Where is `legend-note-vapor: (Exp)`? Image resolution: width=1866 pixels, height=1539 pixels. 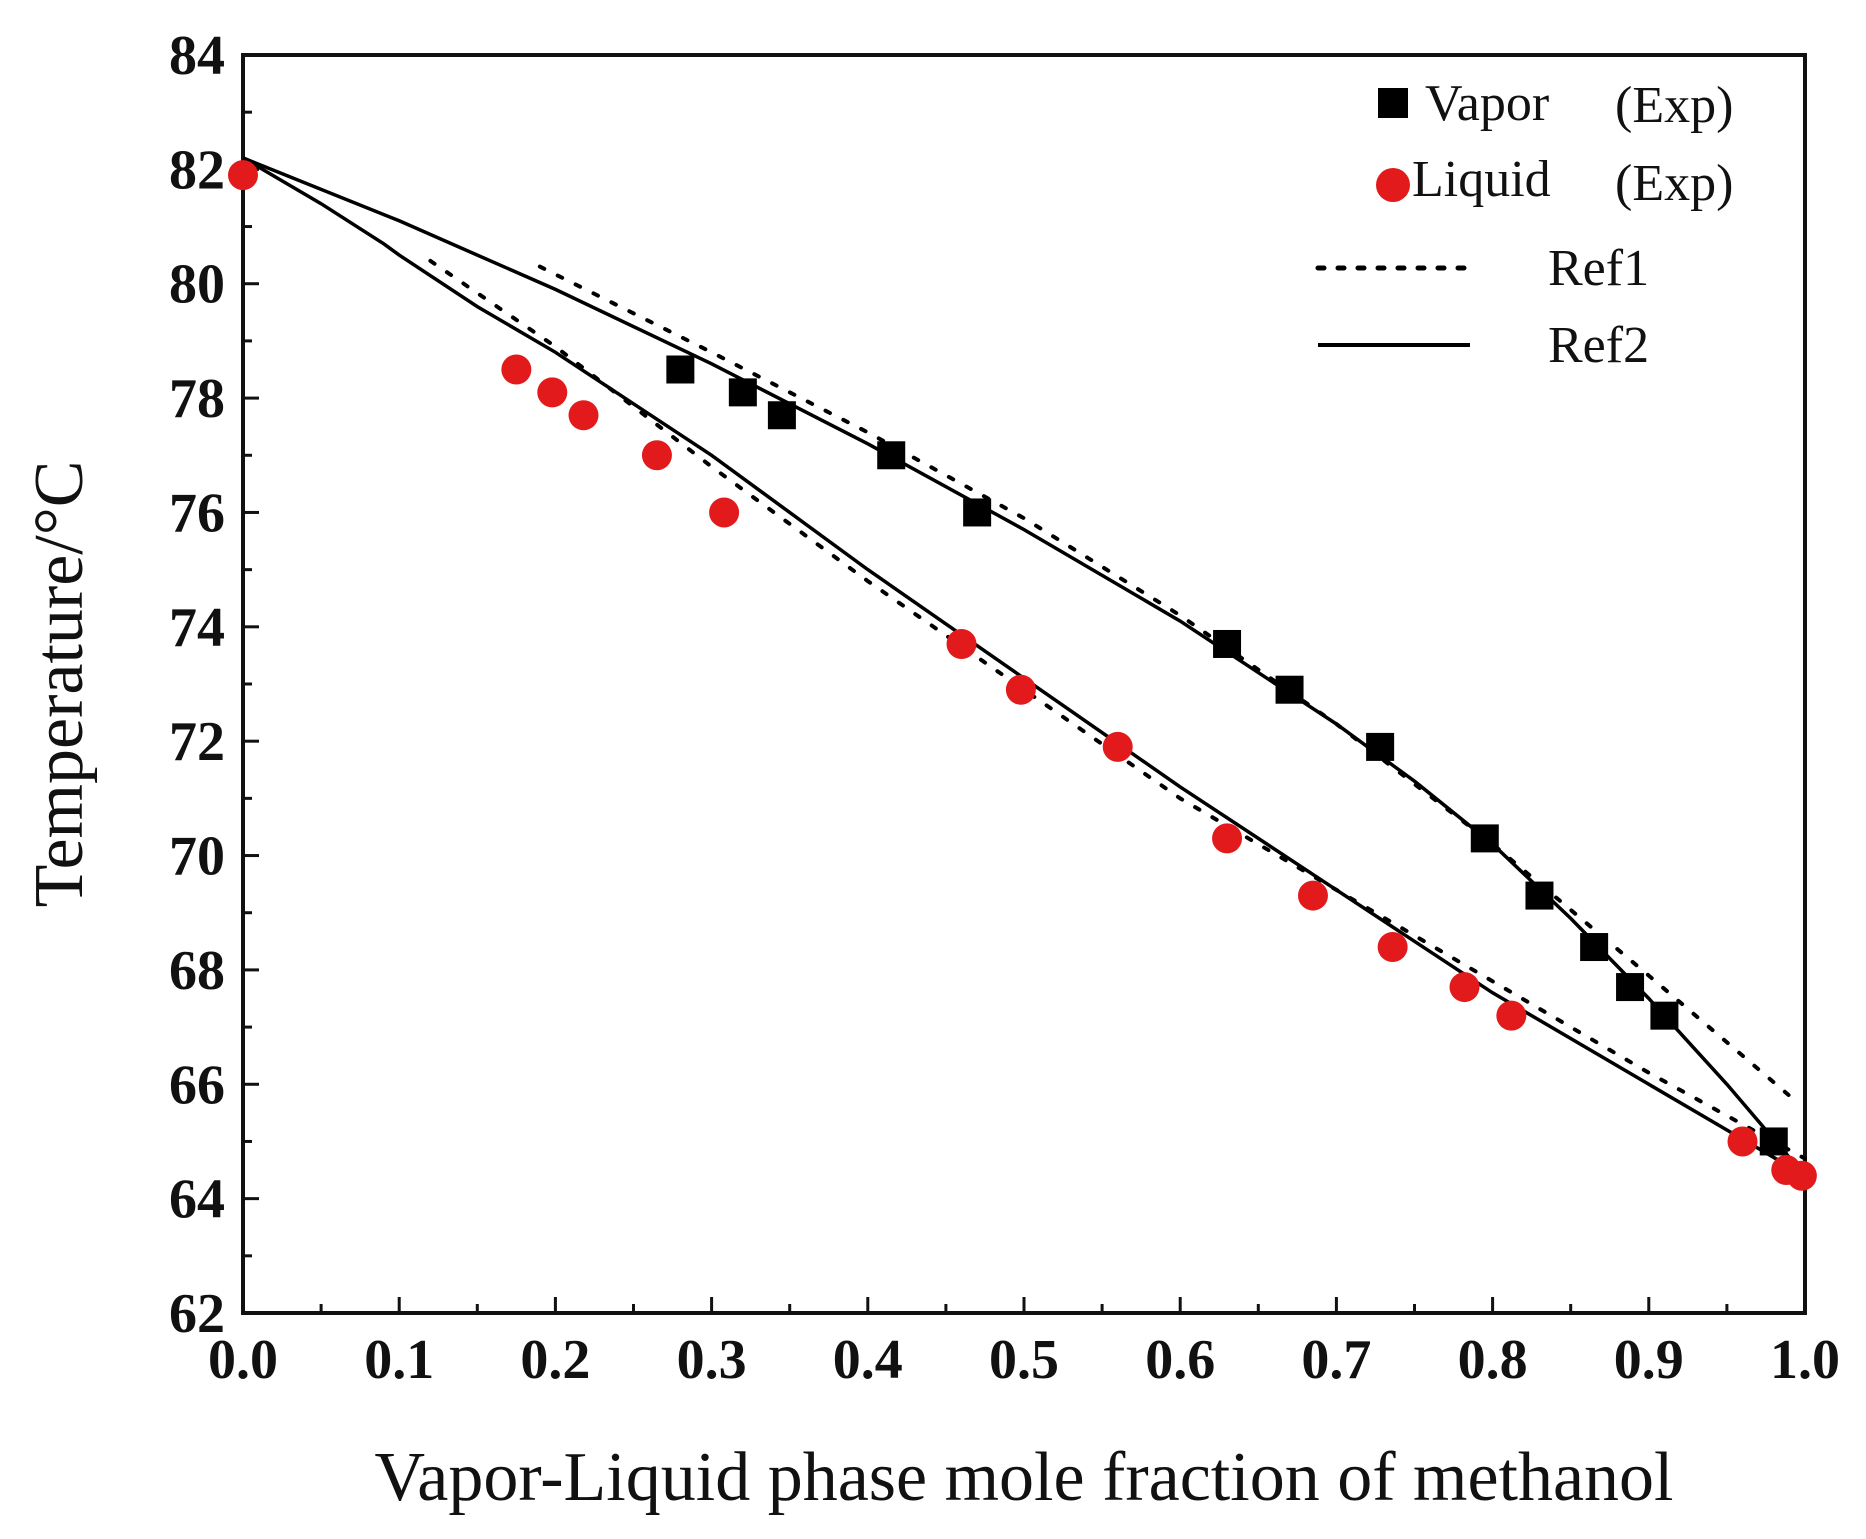 legend-note-vapor: (Exp) is located at coordinates (1674, 105).